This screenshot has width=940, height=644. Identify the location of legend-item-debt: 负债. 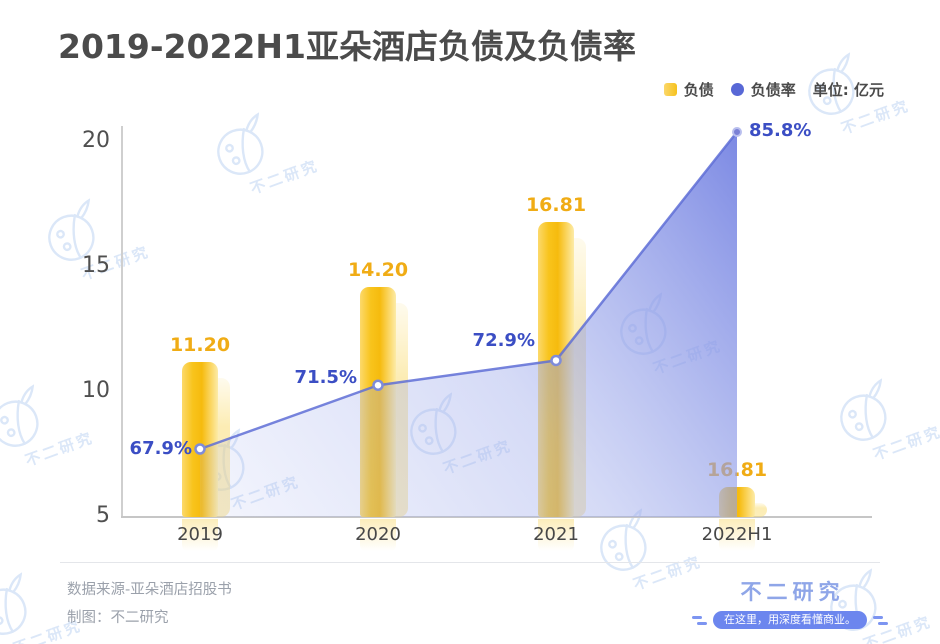
(688, 89).